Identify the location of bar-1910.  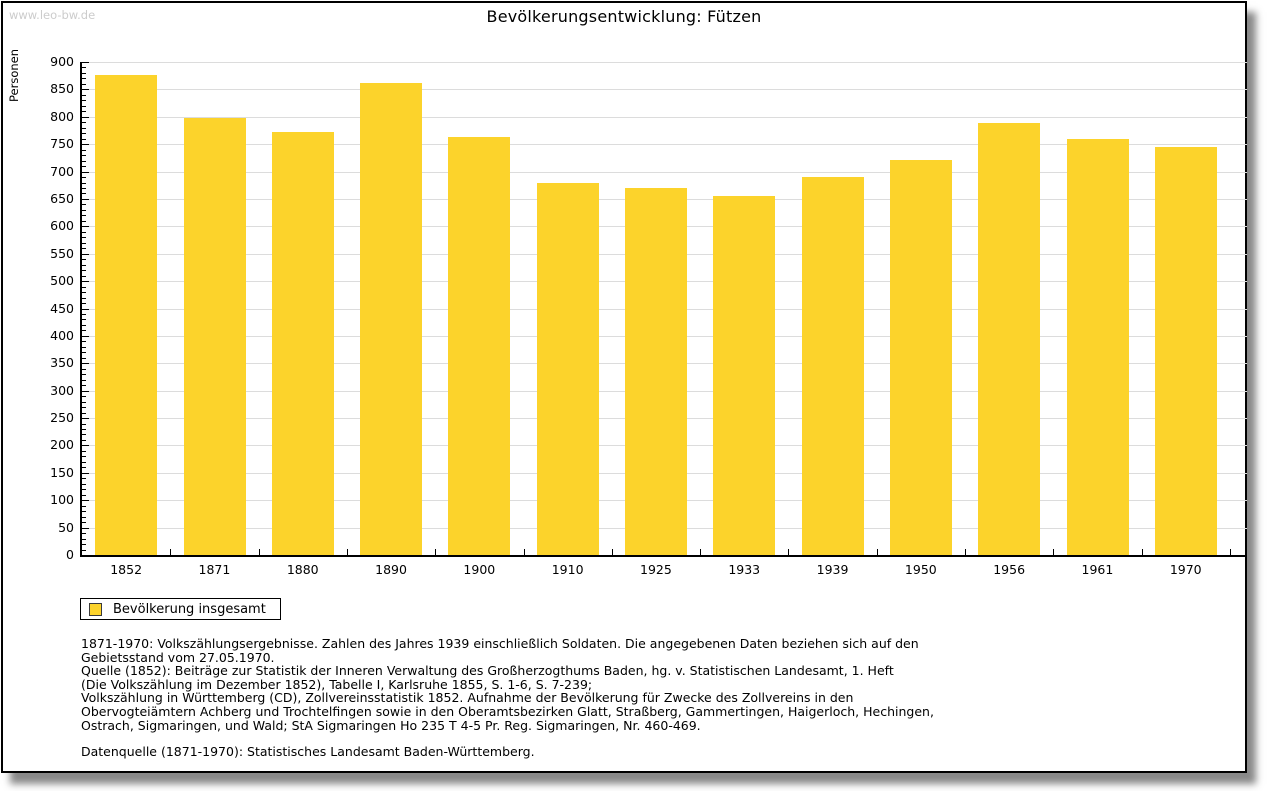
(567, 369).